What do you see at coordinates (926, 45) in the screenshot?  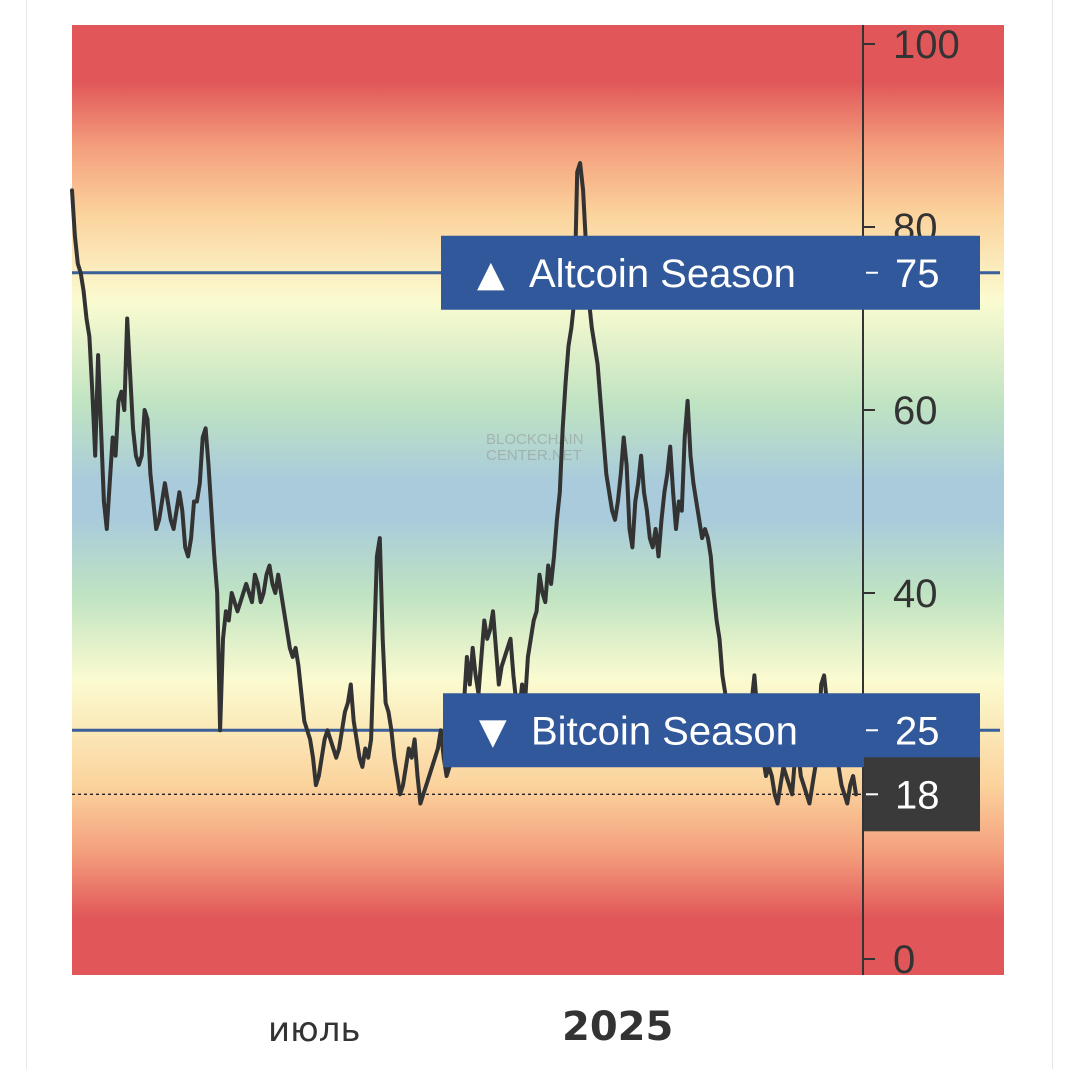 I see `y-tick-label-100: 100` at bounding box center [926, 45].